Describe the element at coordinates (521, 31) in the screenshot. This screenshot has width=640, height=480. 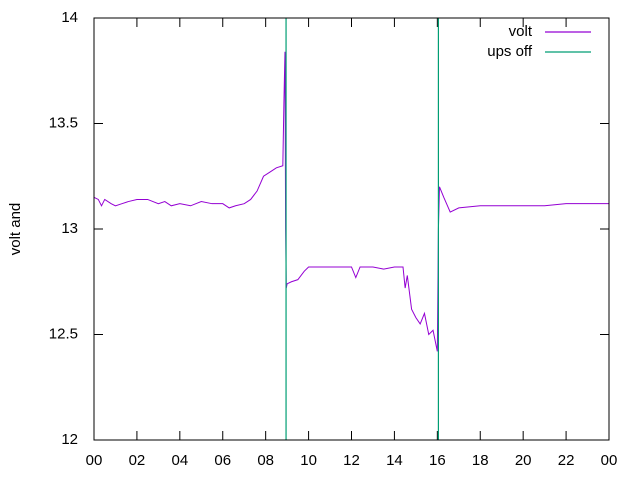
I see `legend-label: volt` at that location.